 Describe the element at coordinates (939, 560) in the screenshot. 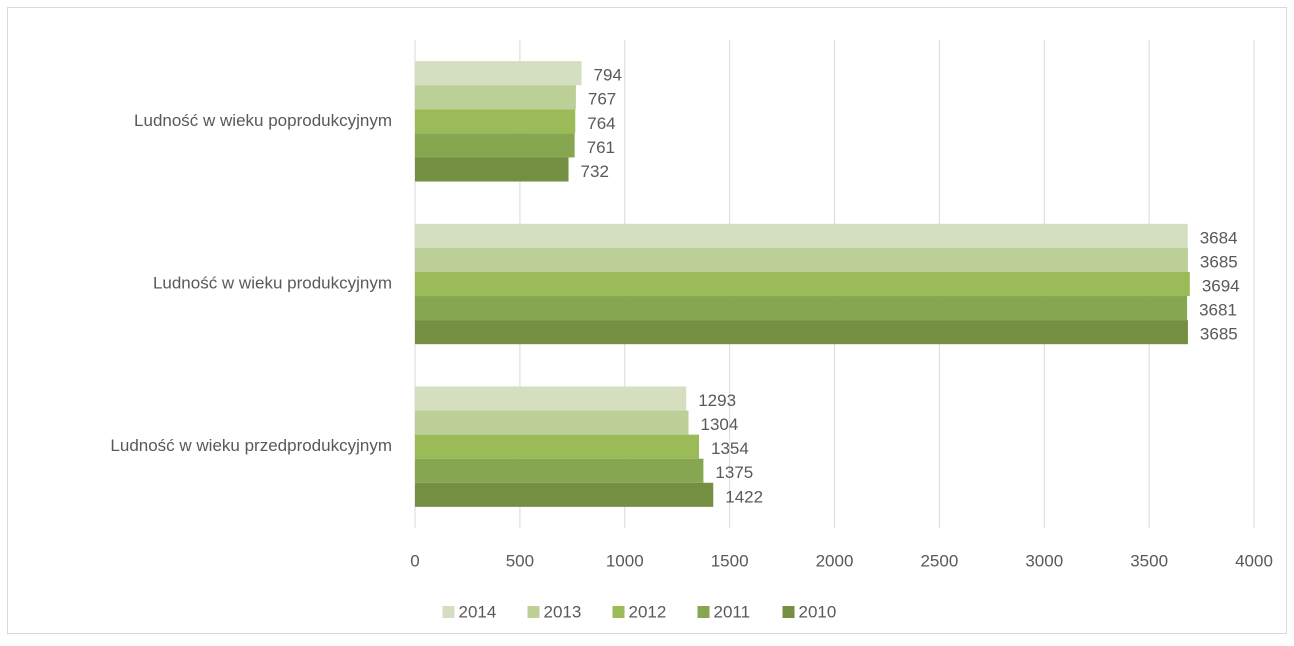

I see `x-tick-label: 2500` at that location.